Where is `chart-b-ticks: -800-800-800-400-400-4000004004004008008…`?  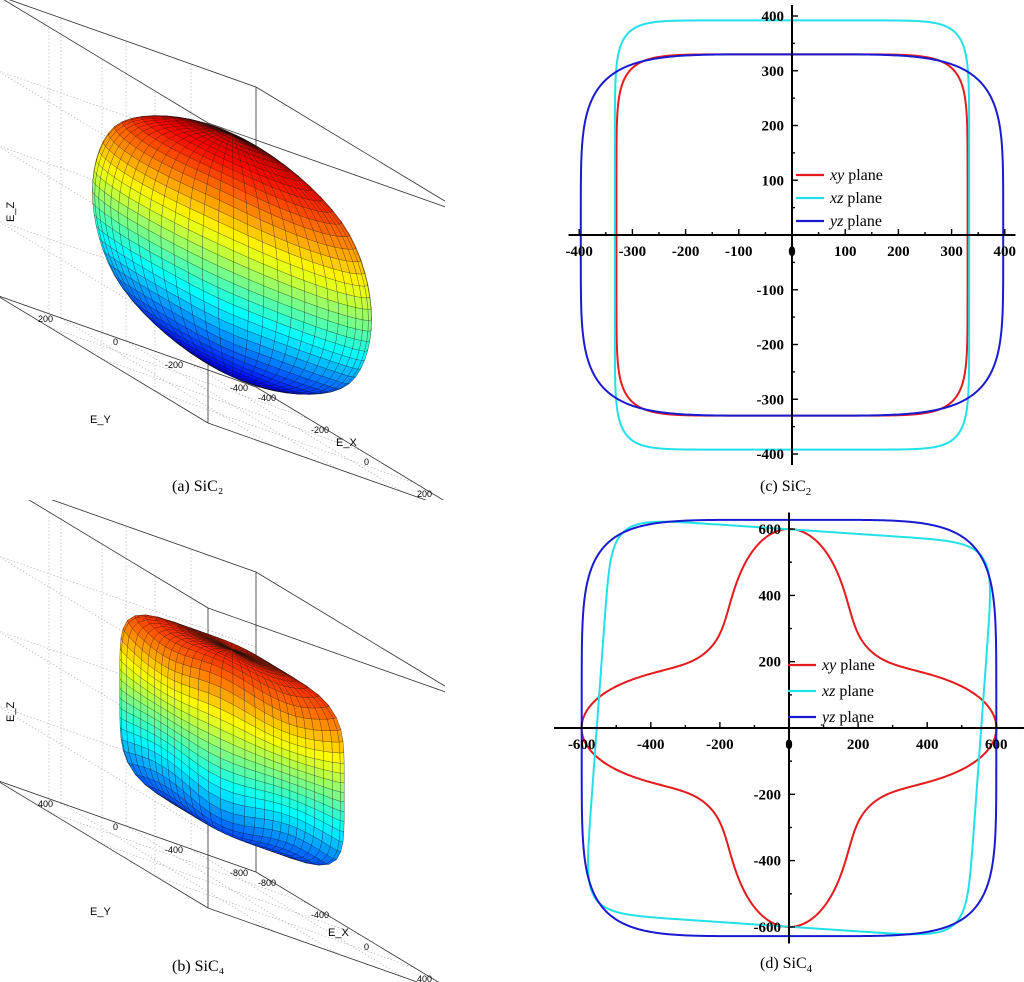
chart-b-ticks: -800-800-800-400-400-4000004004004008008… is located at coordinates (235, 890).